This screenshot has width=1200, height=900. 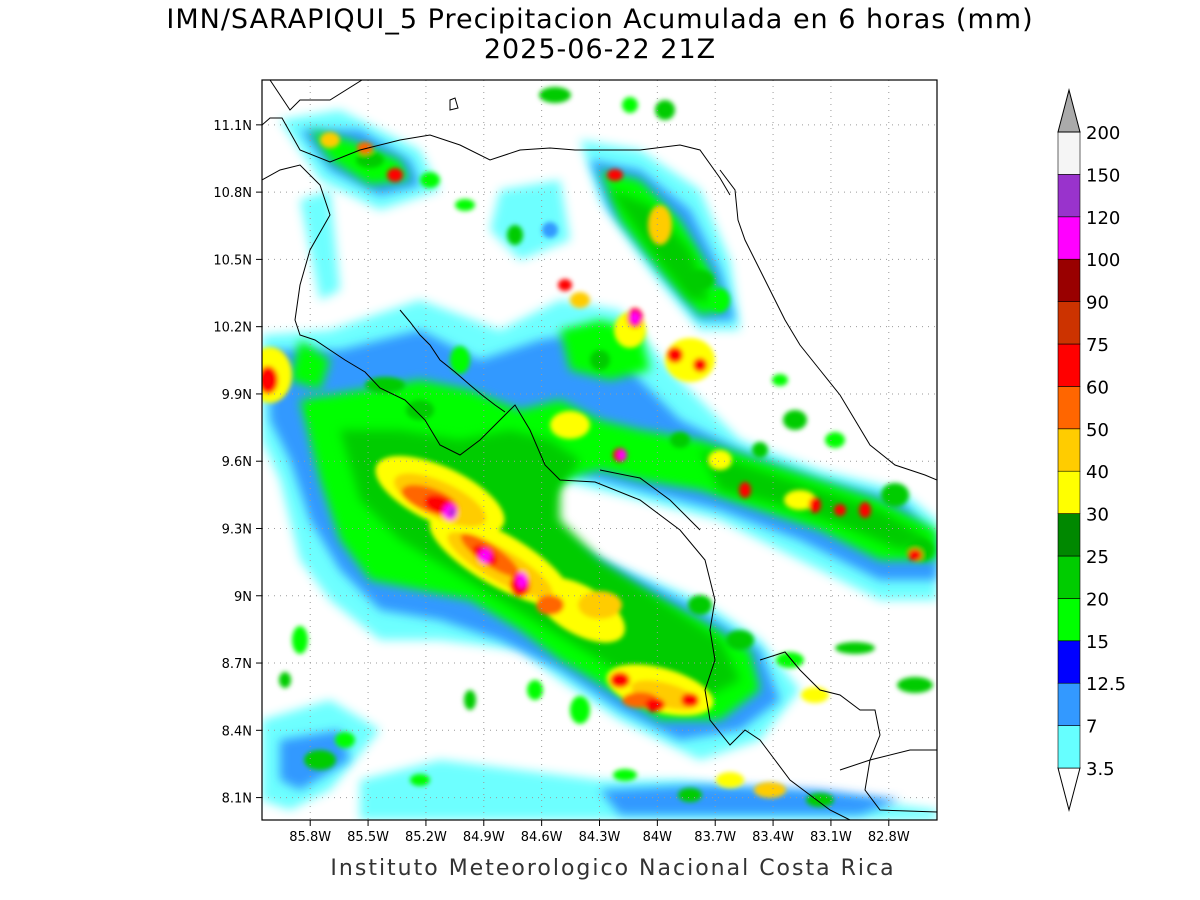 What do you see at coordinates (1097, 642) in the screenshot?
I see `colorbar-label: 15` at bounding box center [1097, 642].